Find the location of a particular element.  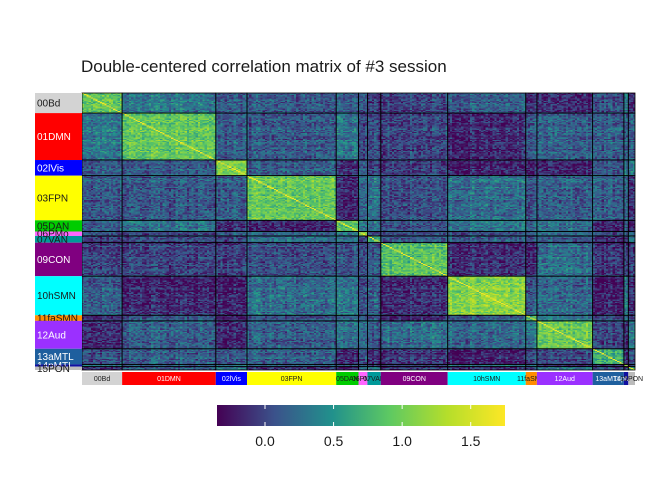

colorbar-tick-label: 0.0 is located at coordinates (265, 441).